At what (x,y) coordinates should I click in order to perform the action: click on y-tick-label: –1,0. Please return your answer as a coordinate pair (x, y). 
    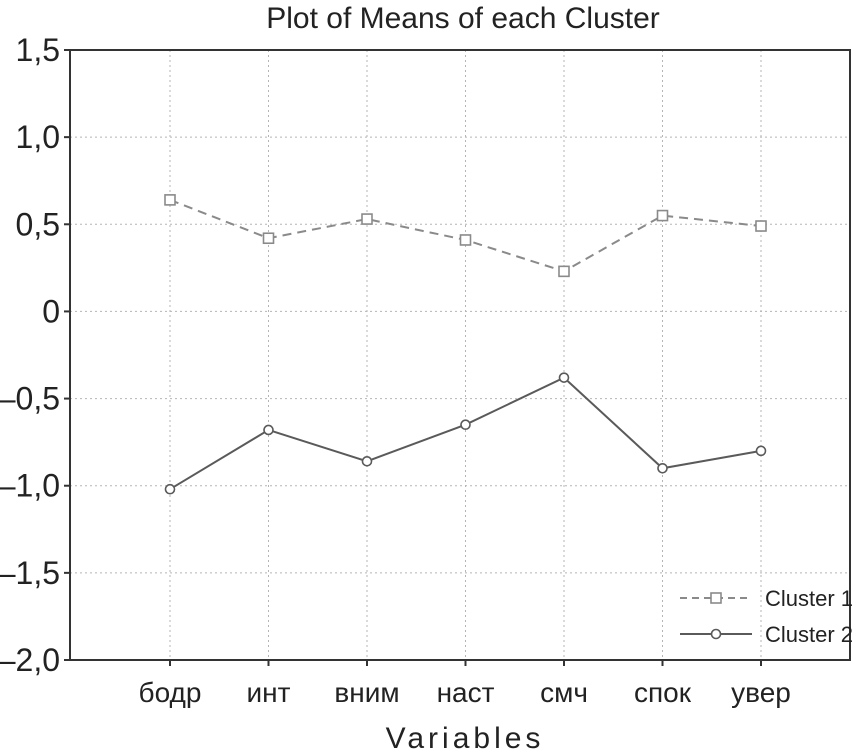
    Looking at the image, I should click on (30, 486).